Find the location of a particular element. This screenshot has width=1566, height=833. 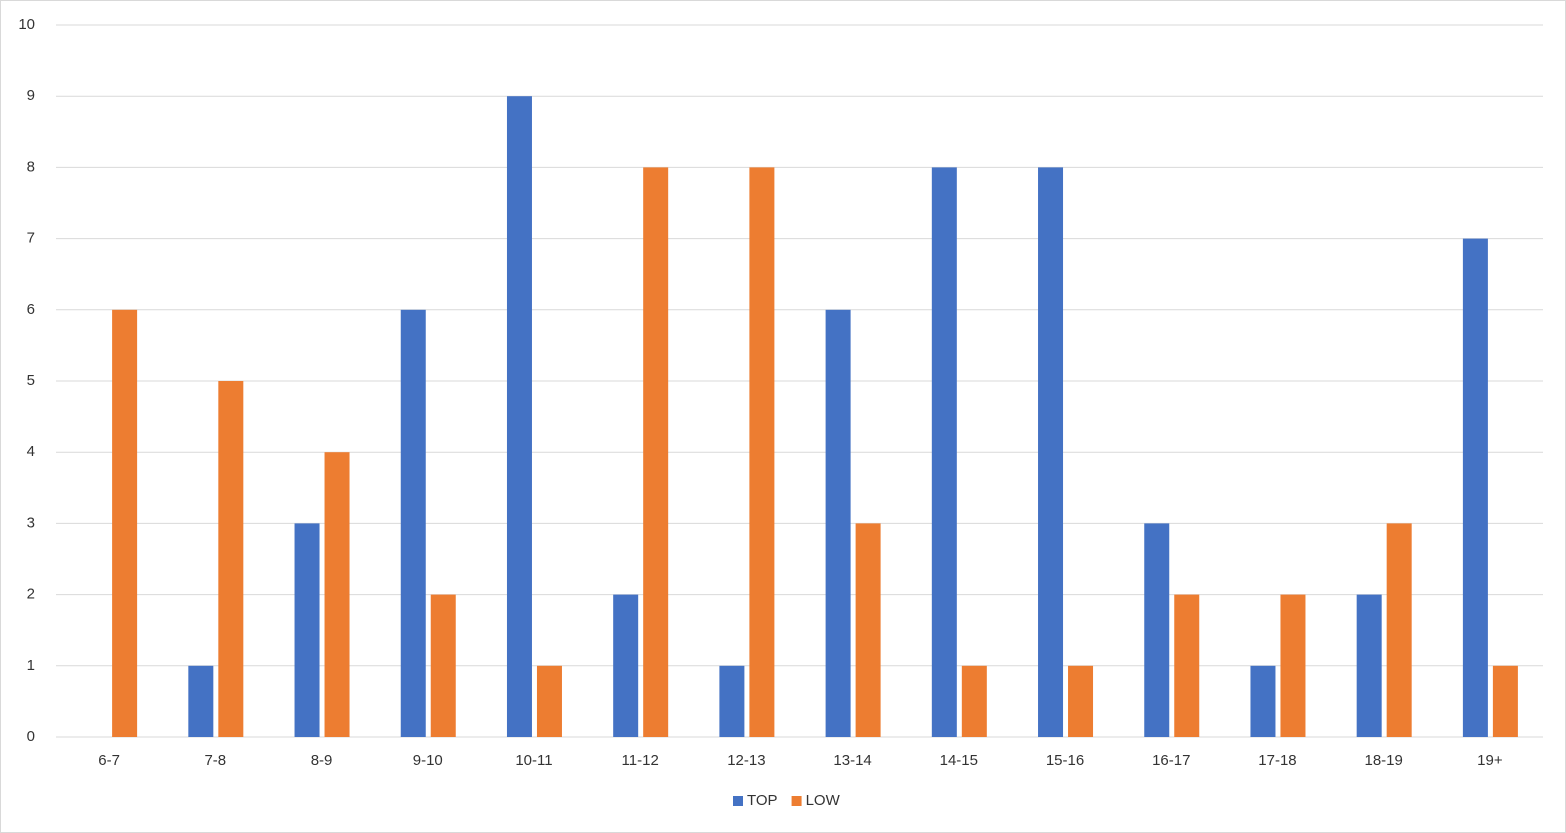

x-tick-label: 9-10 is located at coordinates (428, 760).